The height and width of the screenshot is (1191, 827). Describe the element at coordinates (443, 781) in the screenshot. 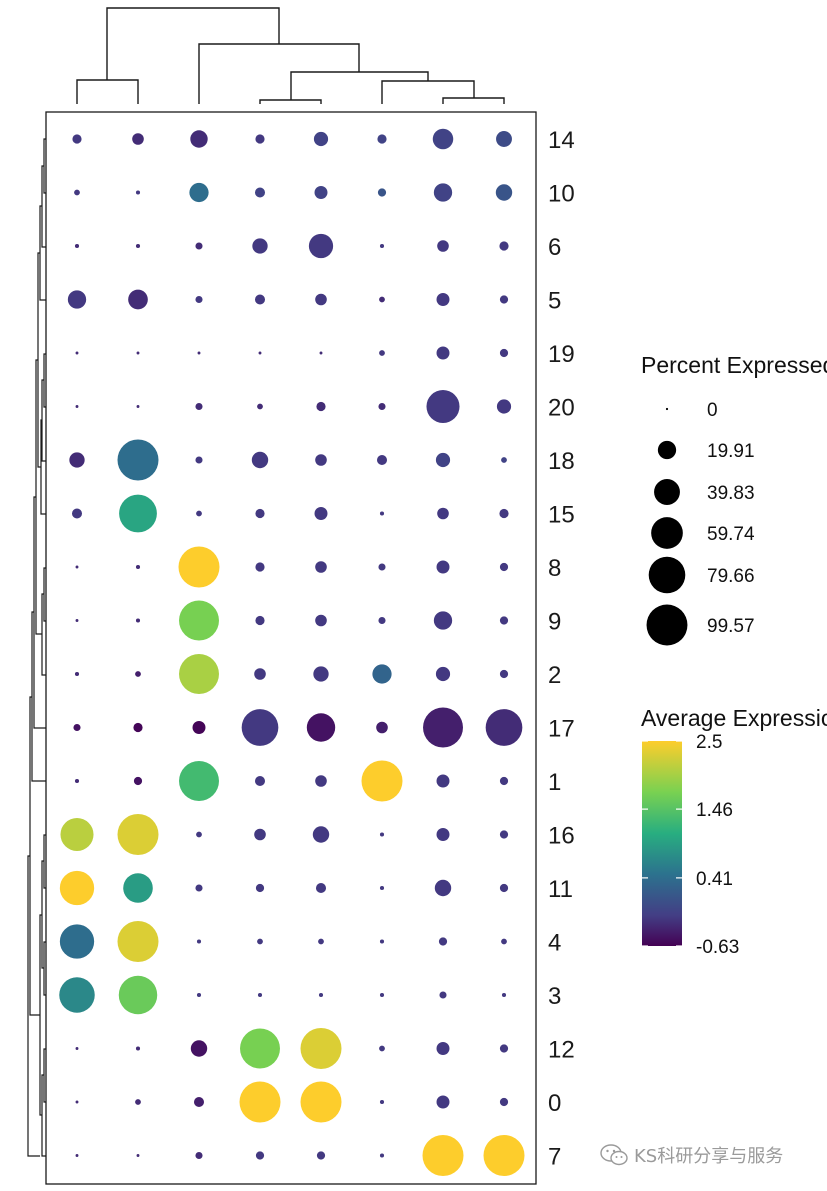

I see `dot-cluster-1-c7` at that location.